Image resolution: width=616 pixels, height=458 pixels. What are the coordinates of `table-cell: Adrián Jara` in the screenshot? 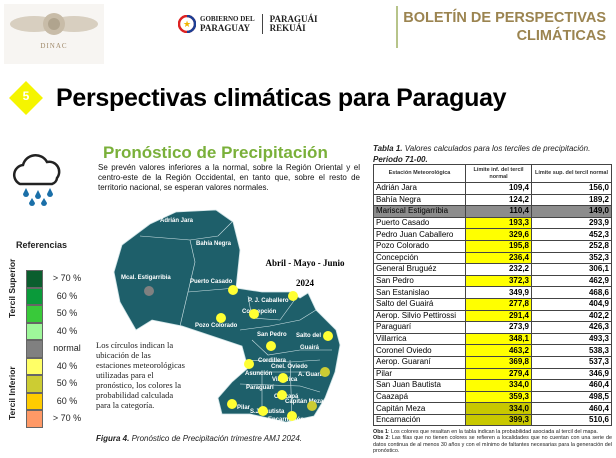 It's located at (419, 188).